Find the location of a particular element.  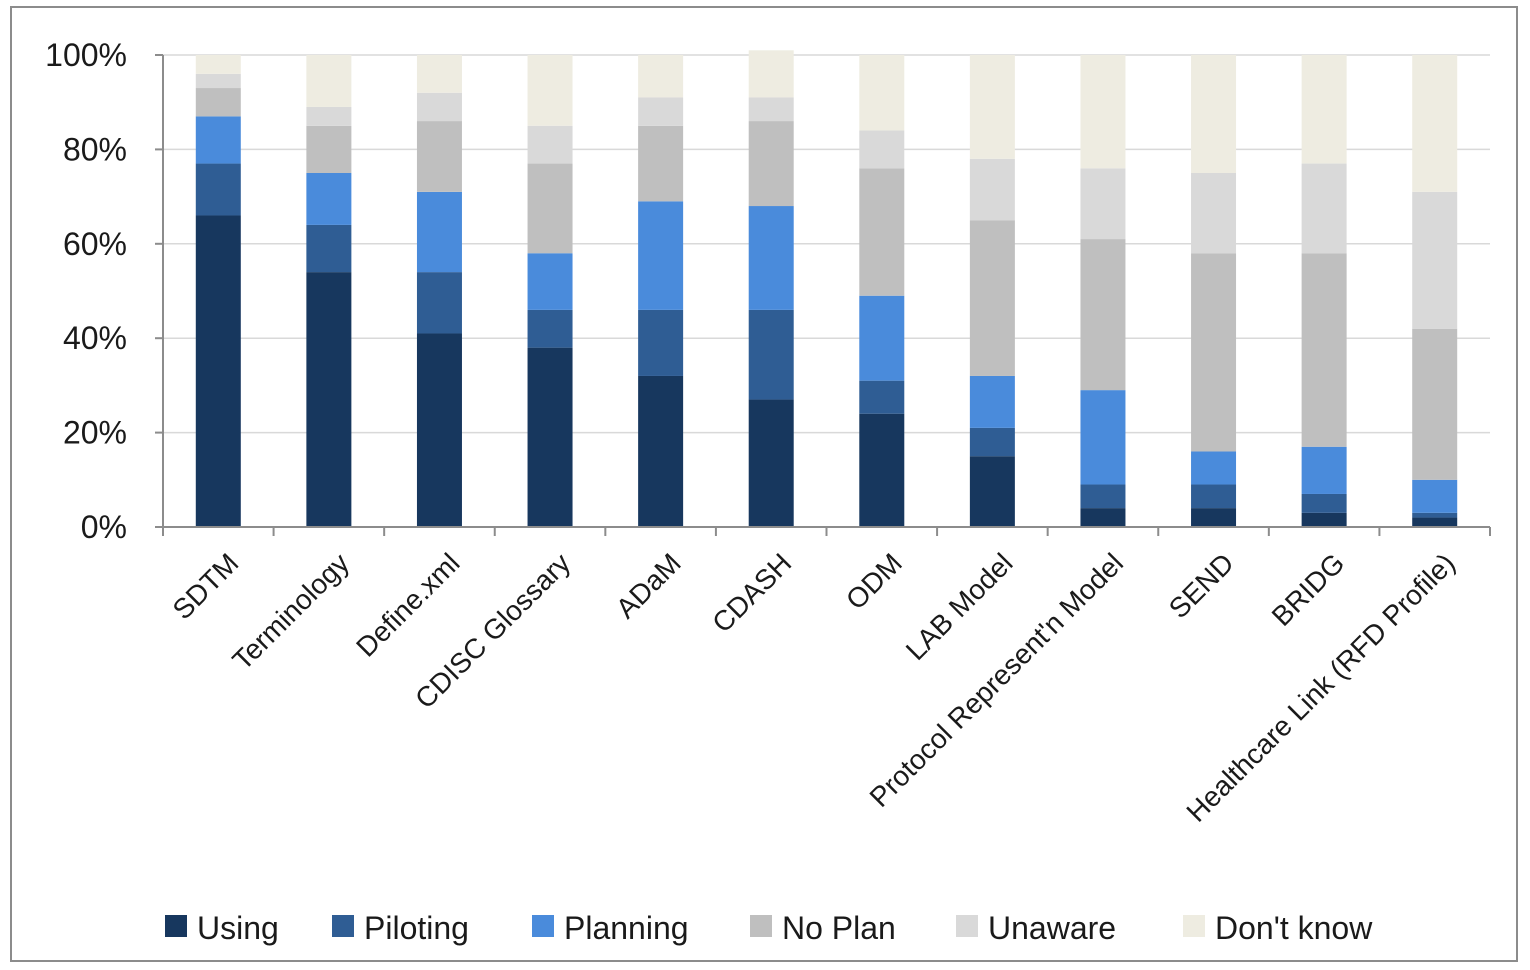

legend-label: No Plan is located at coordinates (839, 928).